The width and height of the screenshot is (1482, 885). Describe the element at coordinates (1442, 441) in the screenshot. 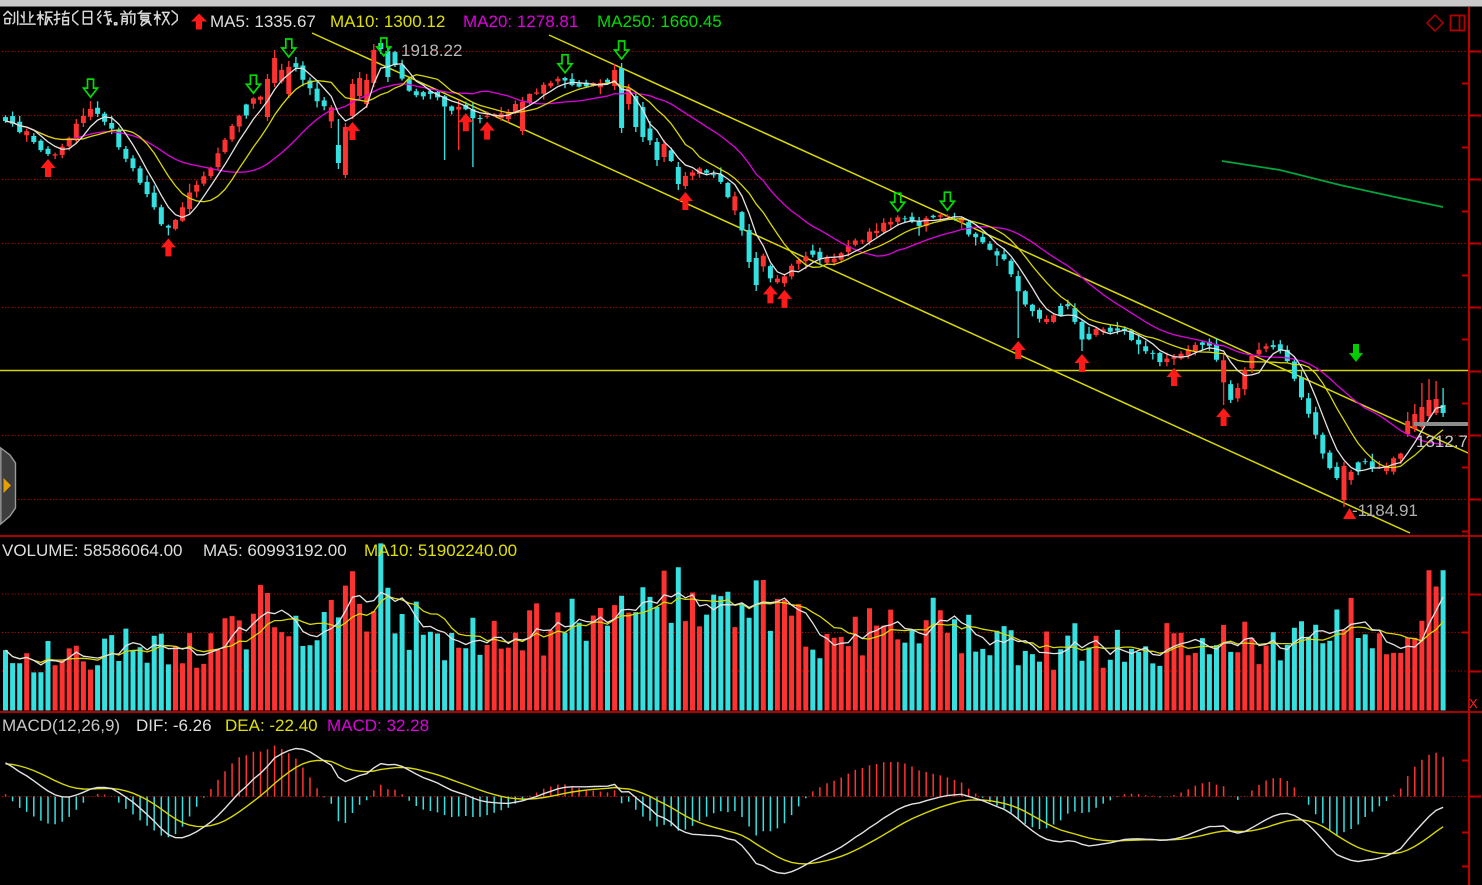

I see `svg-text: 1312.7` at that location.